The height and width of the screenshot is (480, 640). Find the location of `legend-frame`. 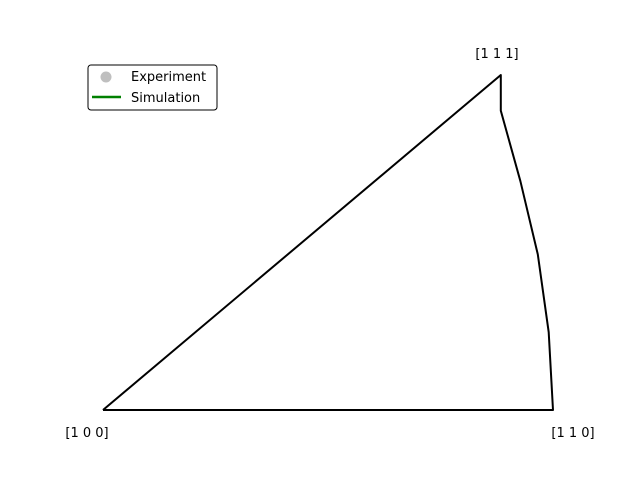

legend-frame is located at coordinates (152, 87).